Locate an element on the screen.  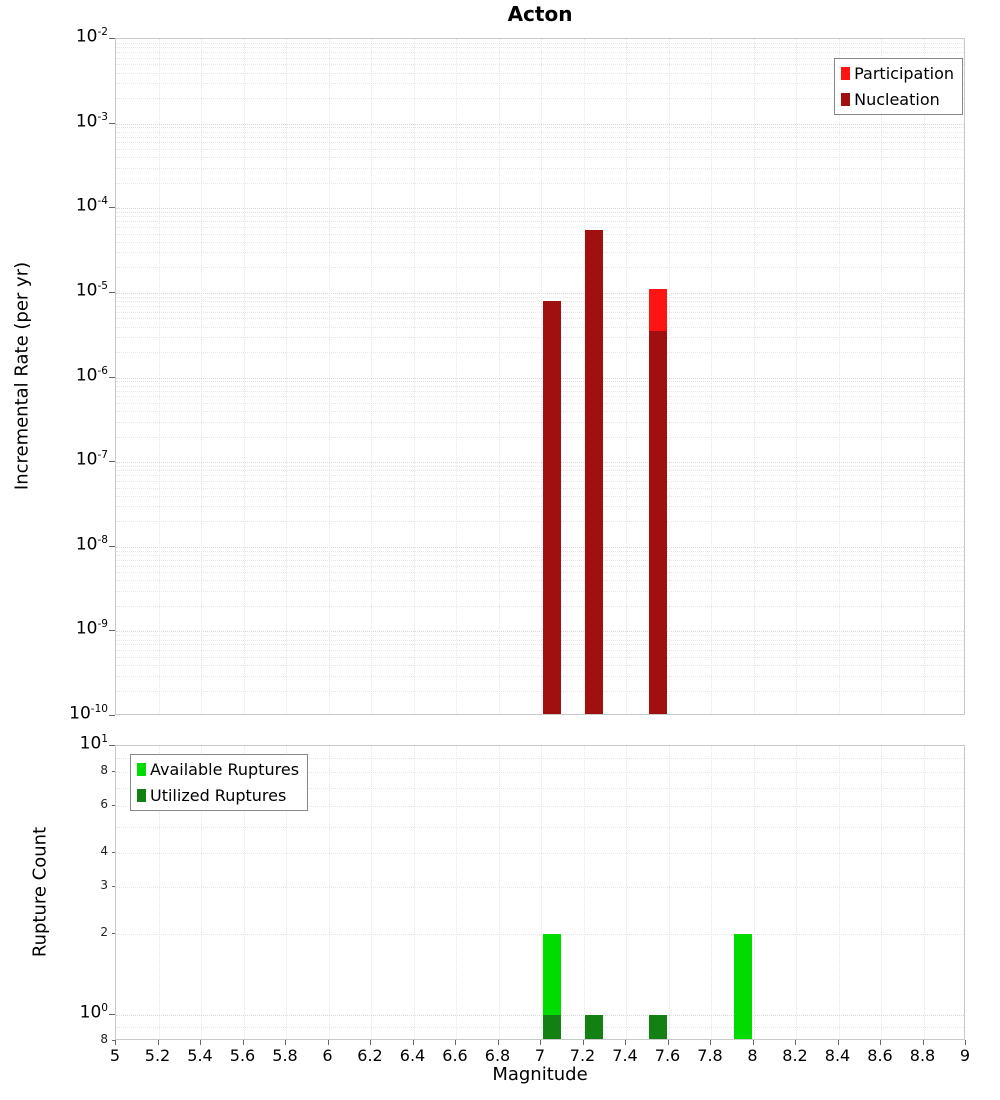
x-tick-label: 8.6 is located at coordinates (880, 1055).